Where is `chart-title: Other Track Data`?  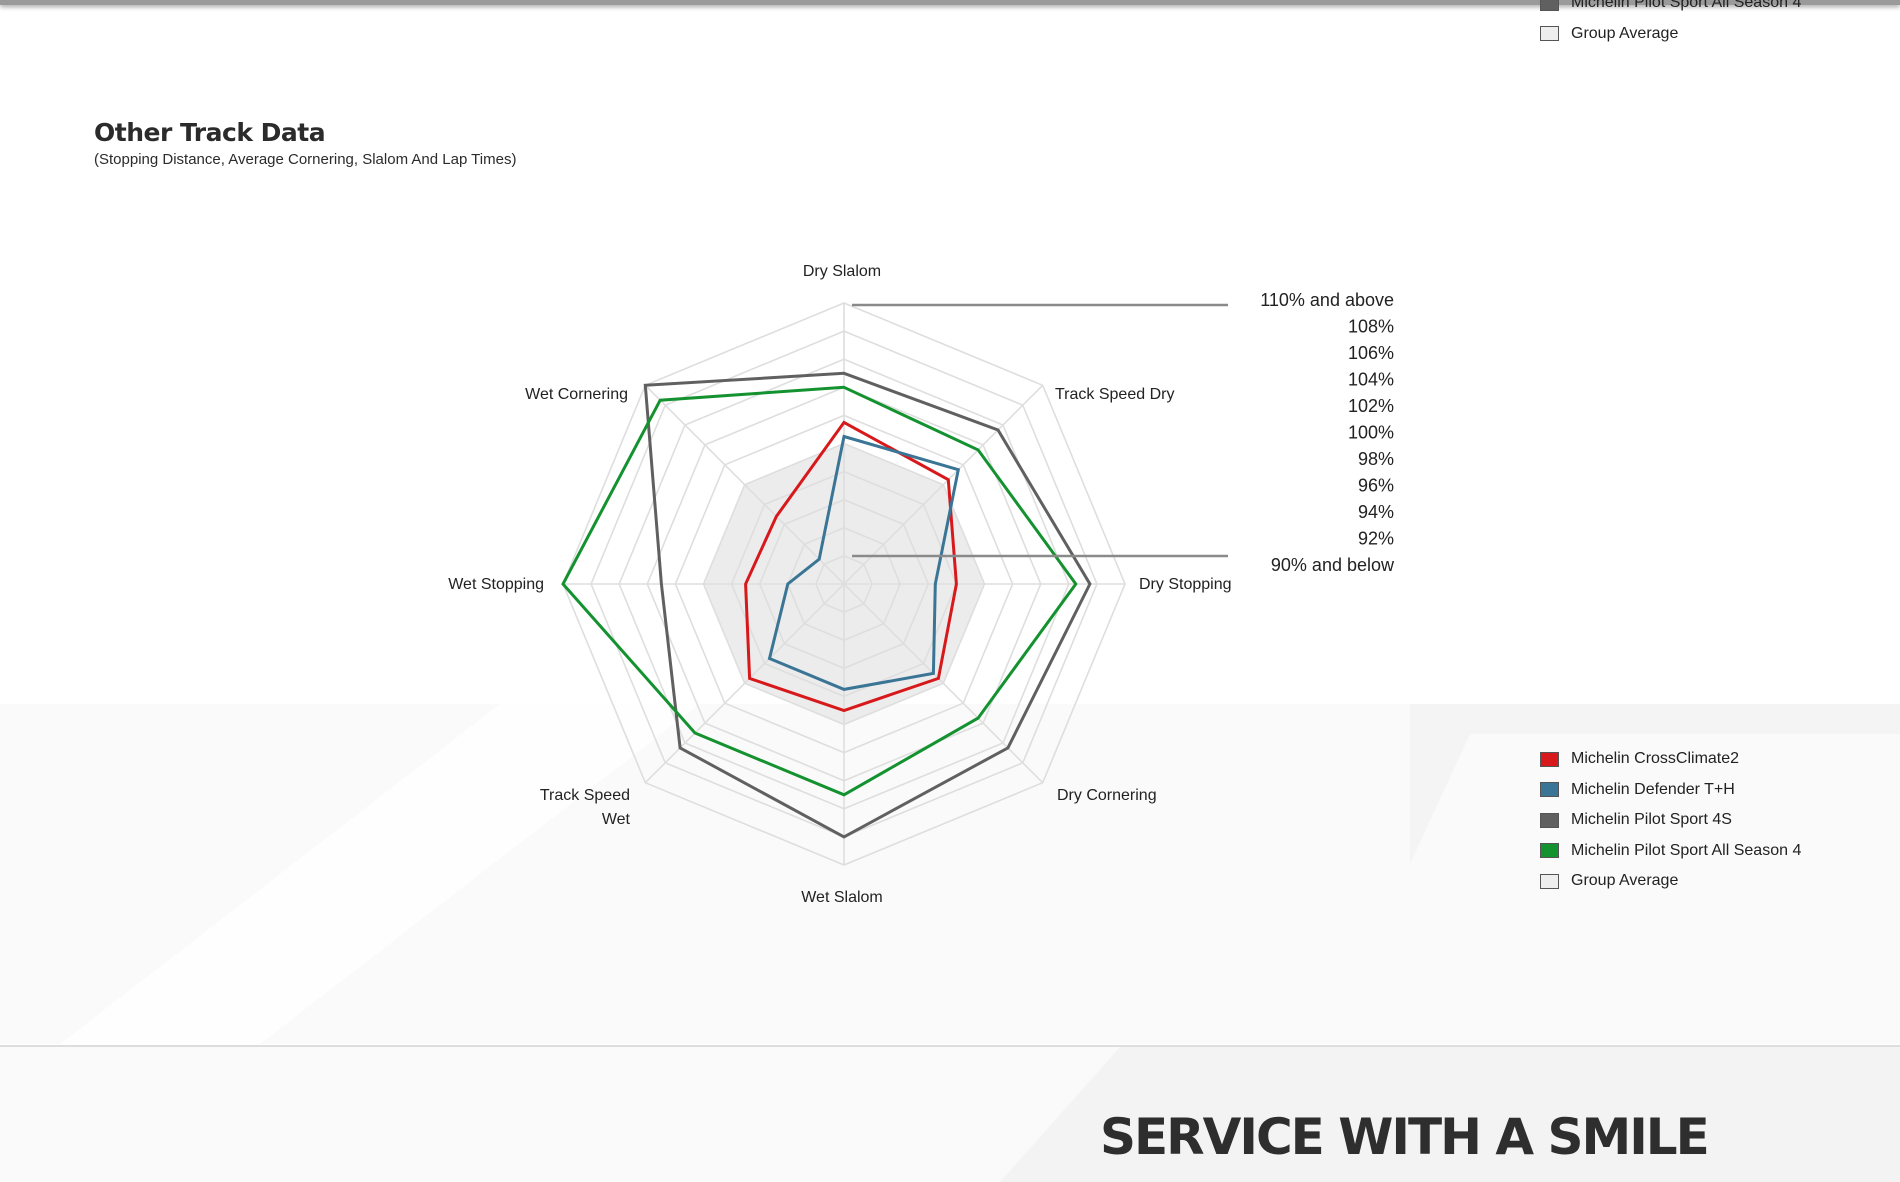 chart-title: Other Track Data is located at coordinates (210, 132).